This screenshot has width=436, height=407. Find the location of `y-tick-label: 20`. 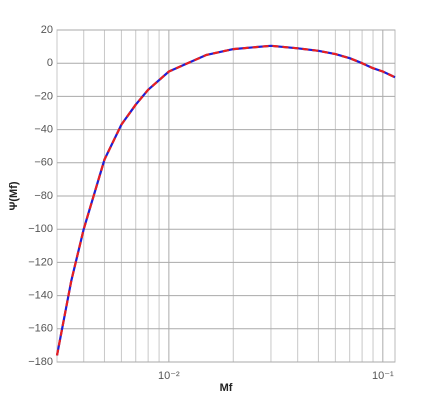

y-tick-label: 20 is located at coordinates (47, 30).